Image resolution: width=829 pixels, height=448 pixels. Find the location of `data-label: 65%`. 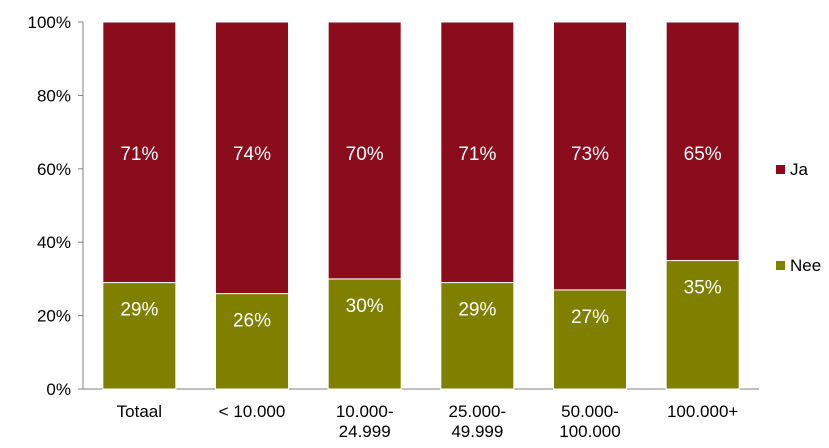

data-label: 65% is located at coordinates (703, 154).